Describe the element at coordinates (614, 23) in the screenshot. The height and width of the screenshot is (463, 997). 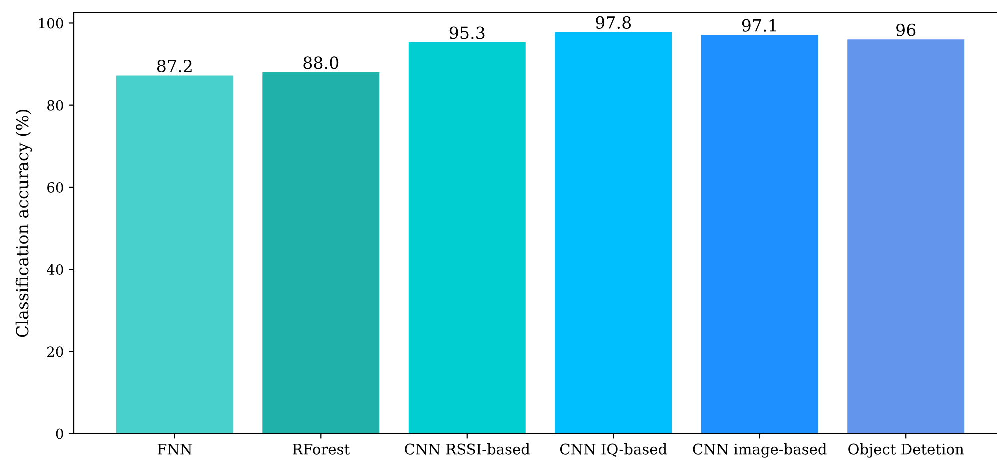
I see `data-label: 97.8` at that location.